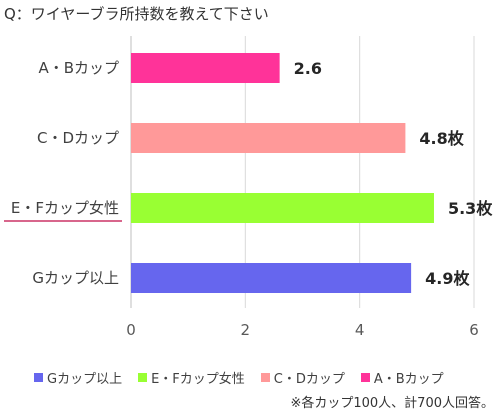 The image size is (500, 415). Describe the element at coordinates (198, 379) in the screenshot. I see `legend-label-ef: E・Fカップ女性` at that location.